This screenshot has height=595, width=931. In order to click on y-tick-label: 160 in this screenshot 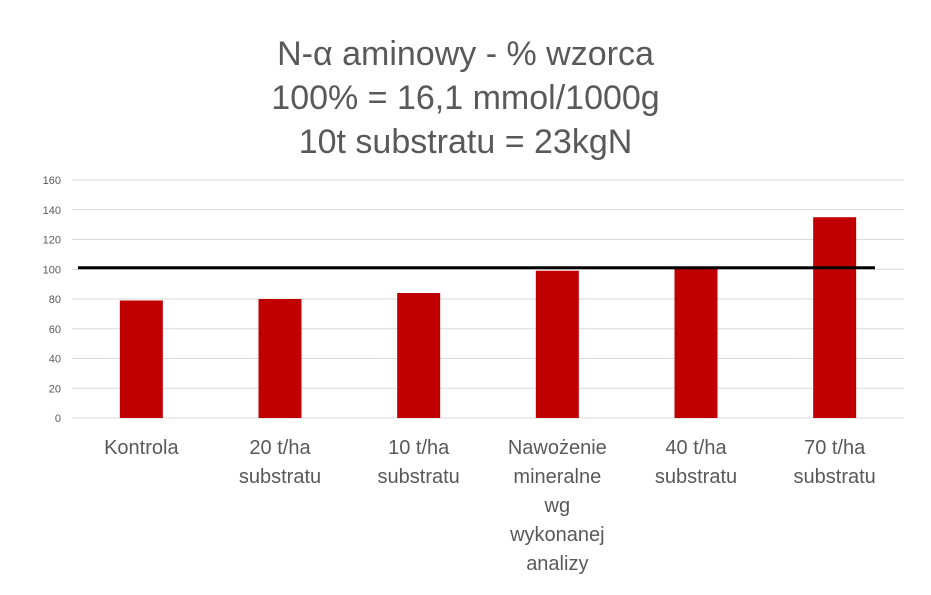, I will do `click(52, 181)`.